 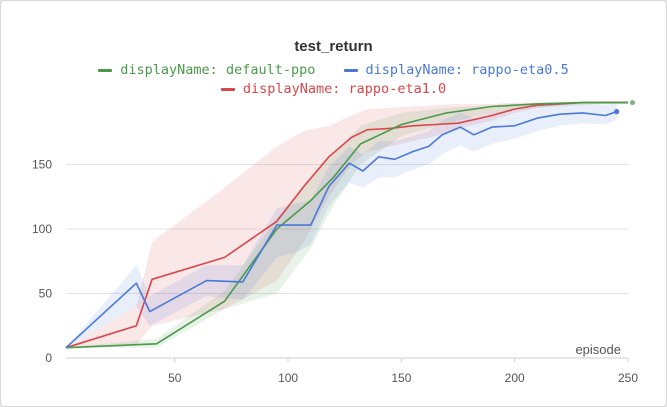 What do you see at coordinates (175, 378) in the screenshot?
I see `x-tick-label-50: 50` at bounding box center [175, 378].